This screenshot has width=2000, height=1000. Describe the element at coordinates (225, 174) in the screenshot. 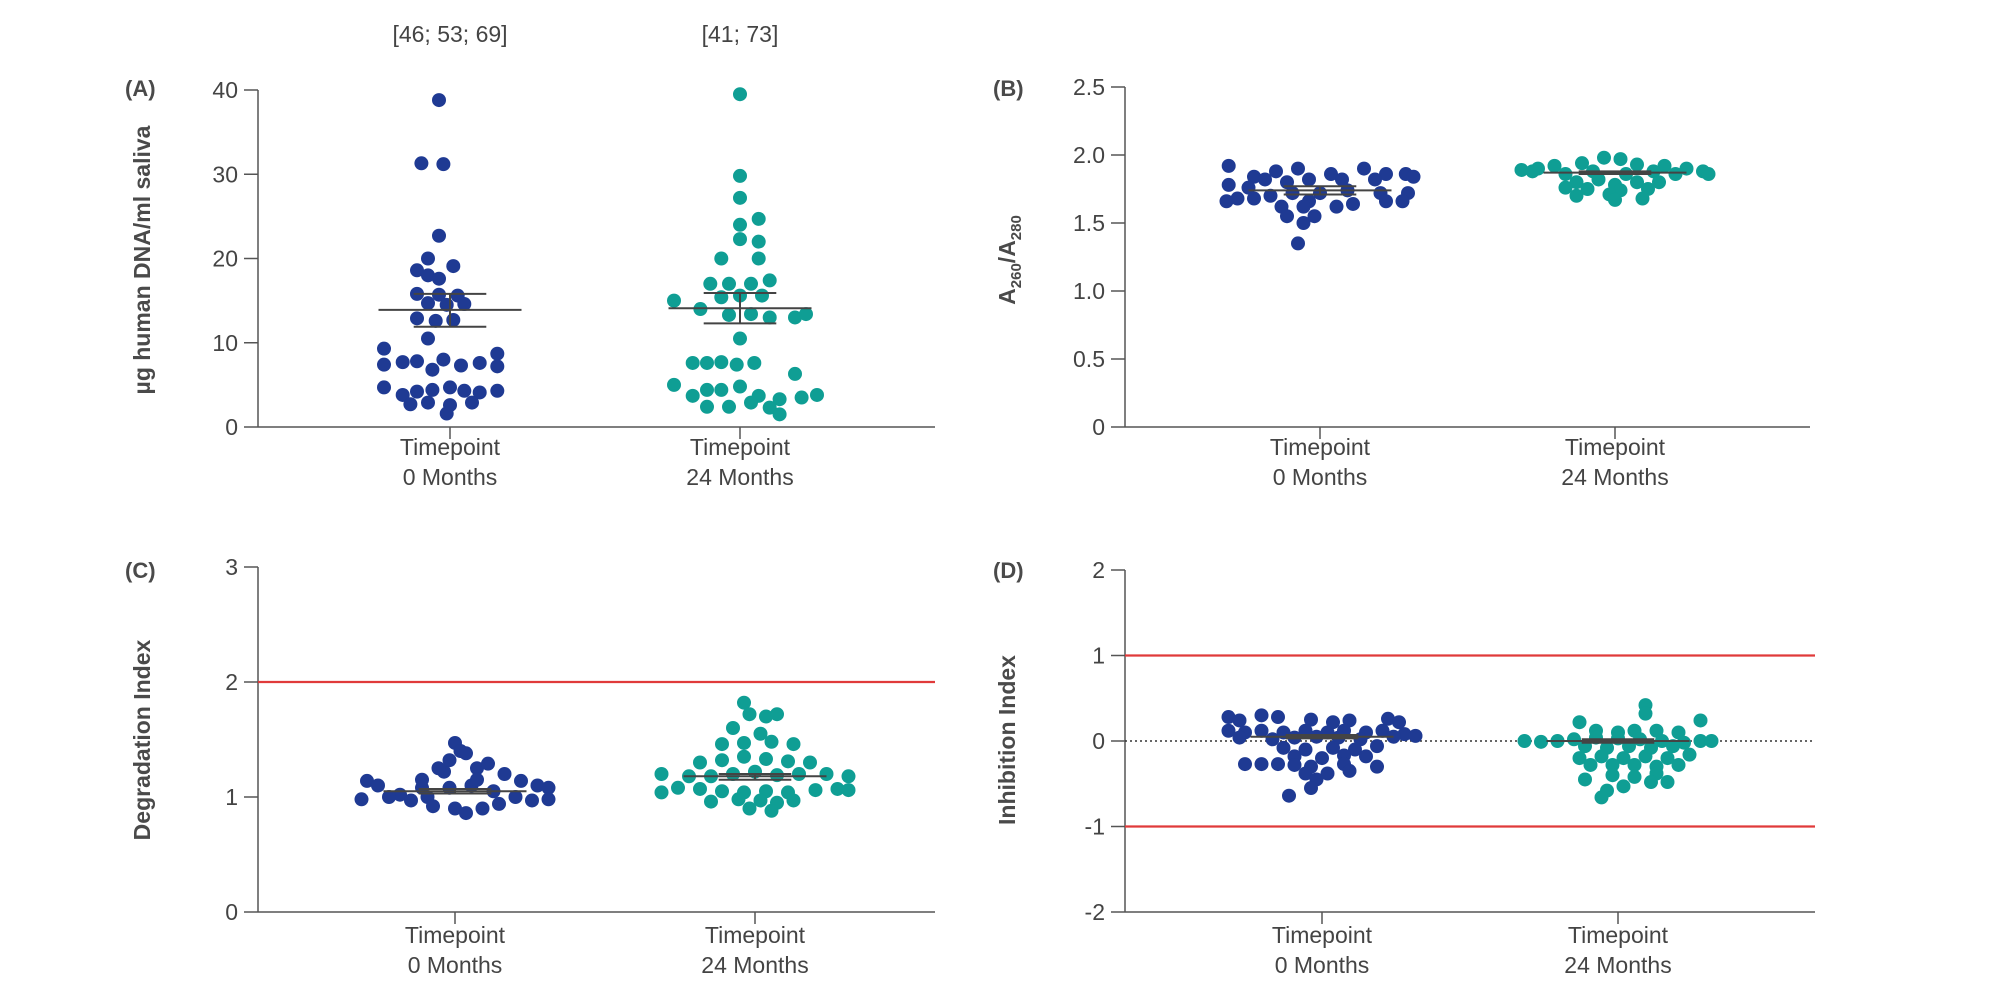

I see `panel-0-ytick-label: 30` at that location.